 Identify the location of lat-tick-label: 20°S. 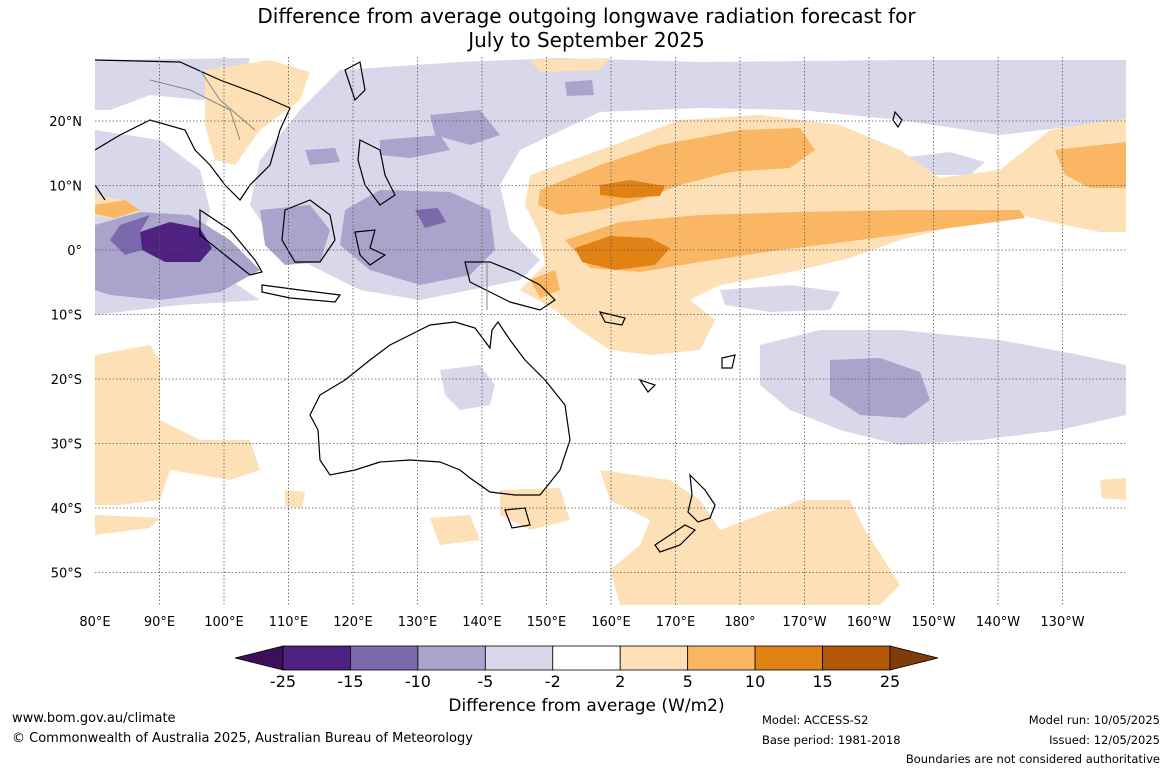
(66, 380).